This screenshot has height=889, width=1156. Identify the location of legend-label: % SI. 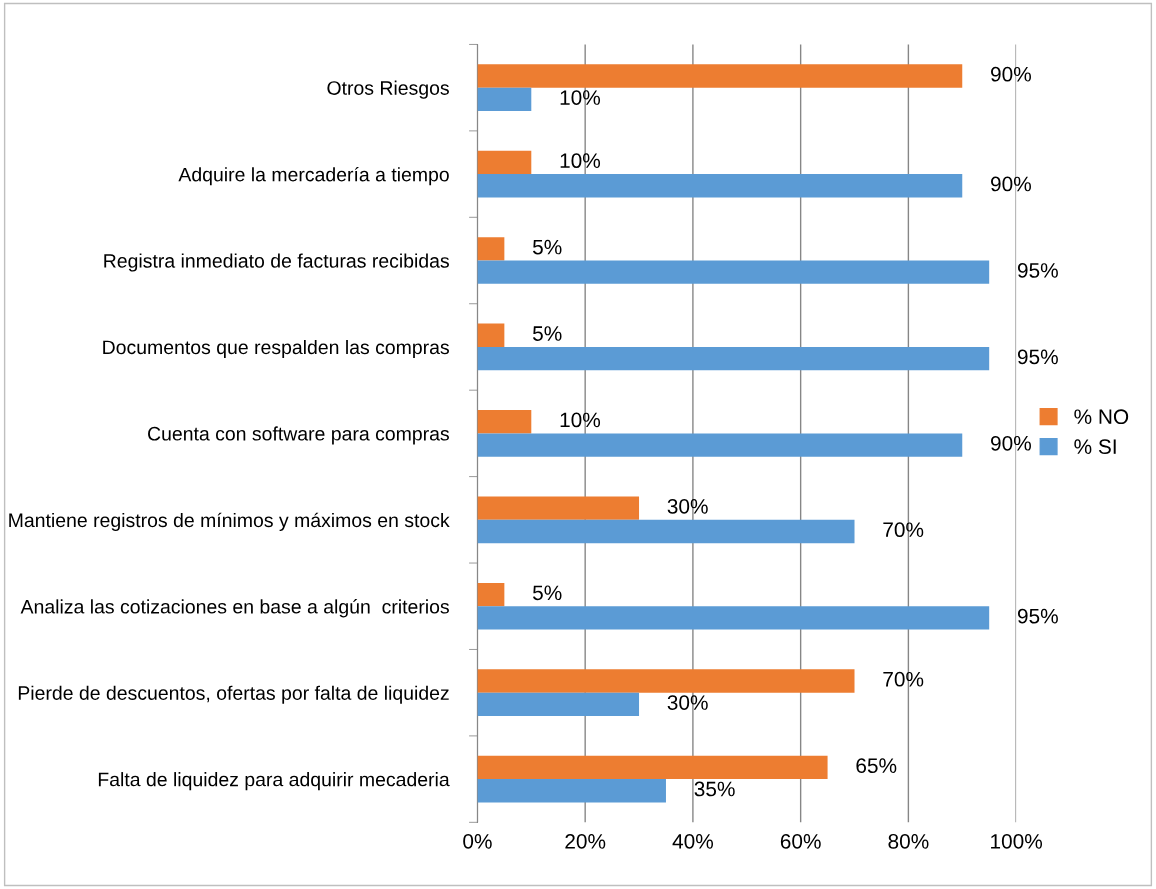
(1095, 447).